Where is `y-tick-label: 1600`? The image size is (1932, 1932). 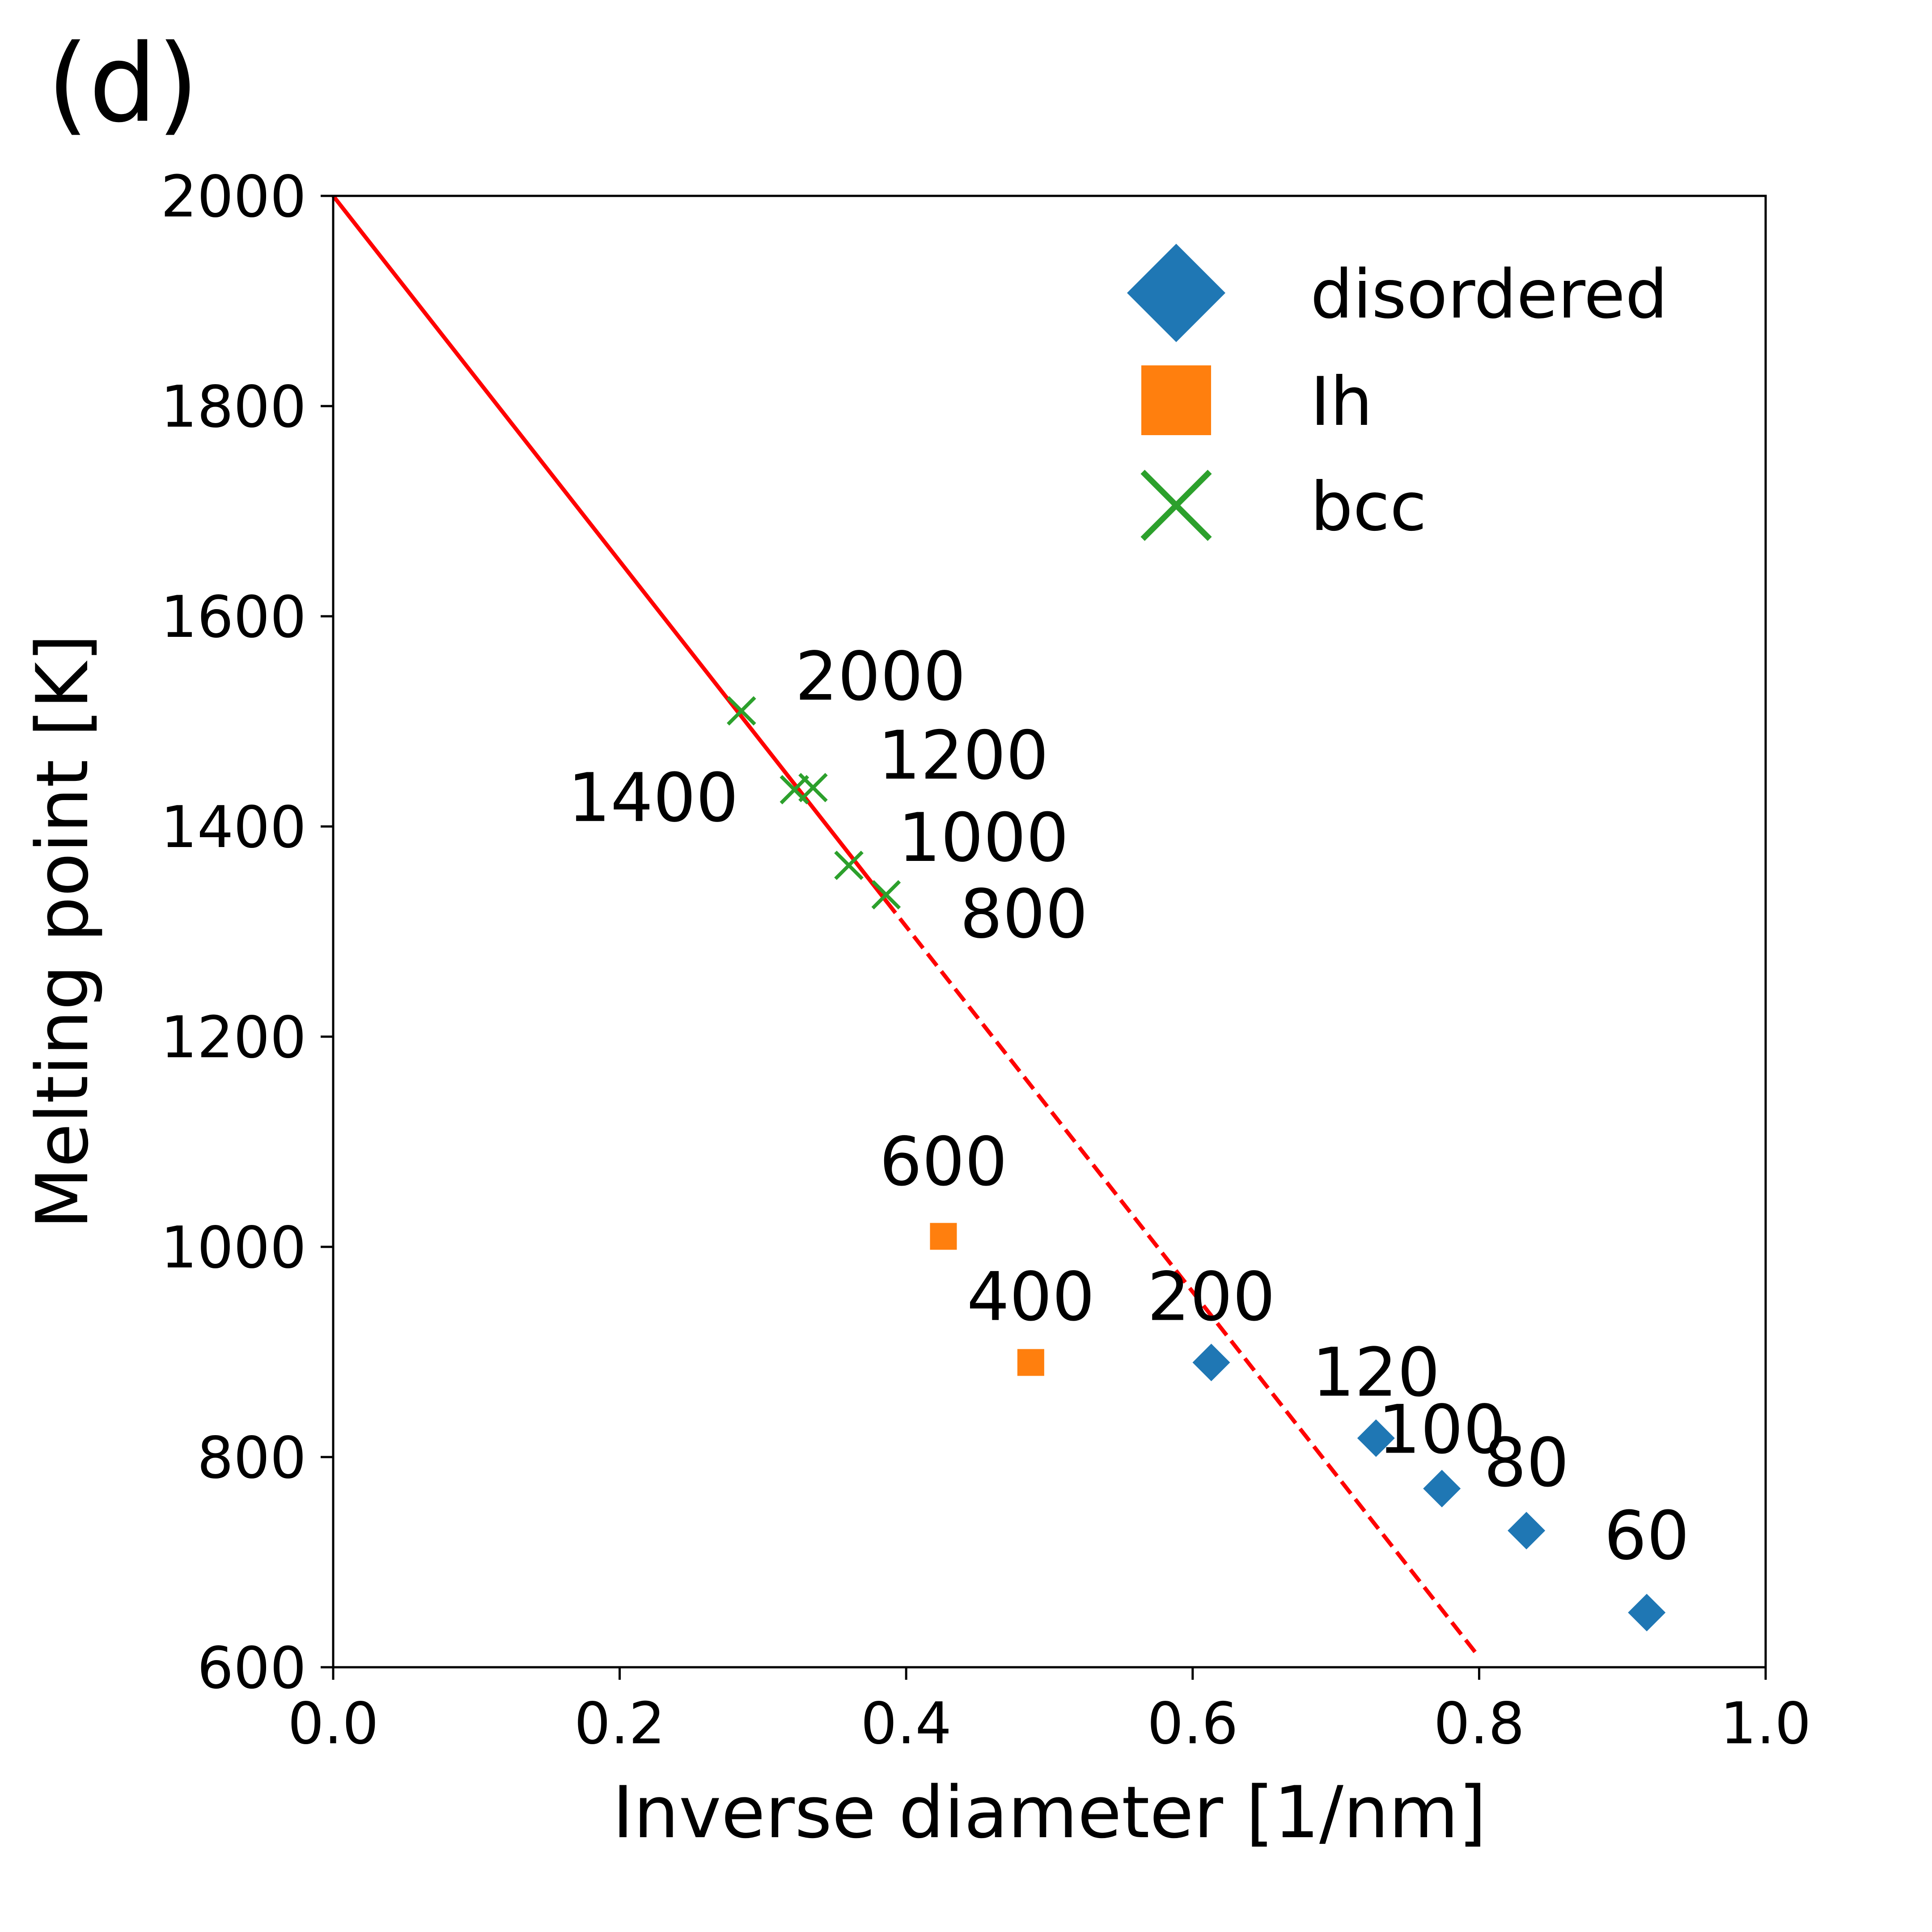
y-tick-label: 1600 is located at coordinates (233, 617).